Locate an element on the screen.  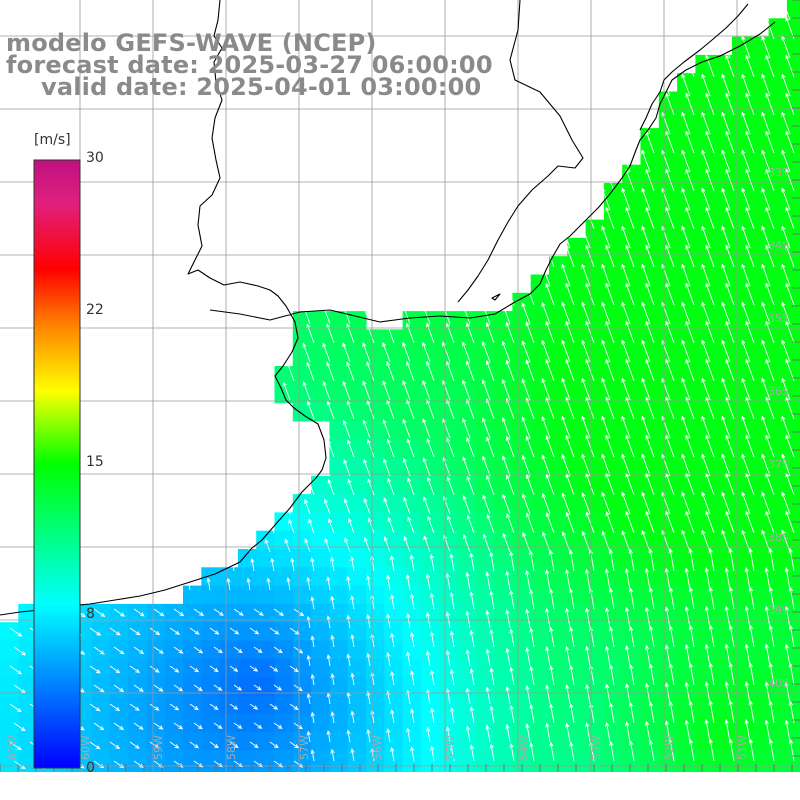
lat-label: 34S is located at coordinates (778, 245).